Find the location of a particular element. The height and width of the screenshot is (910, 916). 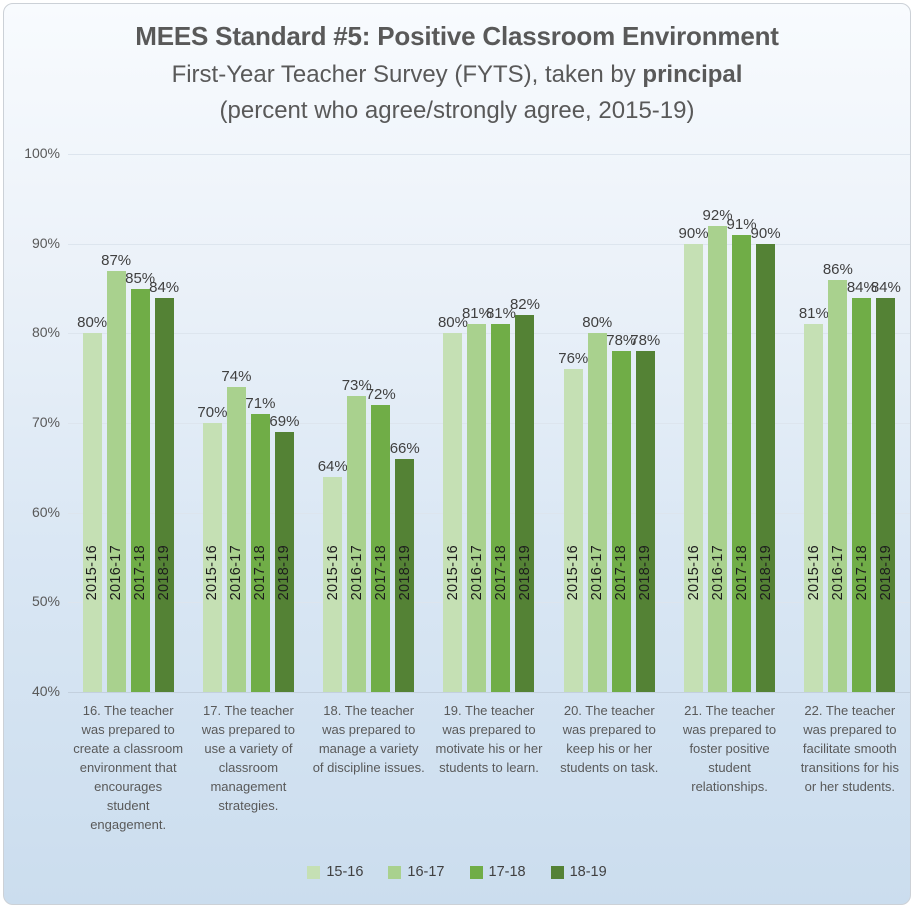

bar-value-label: 64% is located at coordinates (332, 466).